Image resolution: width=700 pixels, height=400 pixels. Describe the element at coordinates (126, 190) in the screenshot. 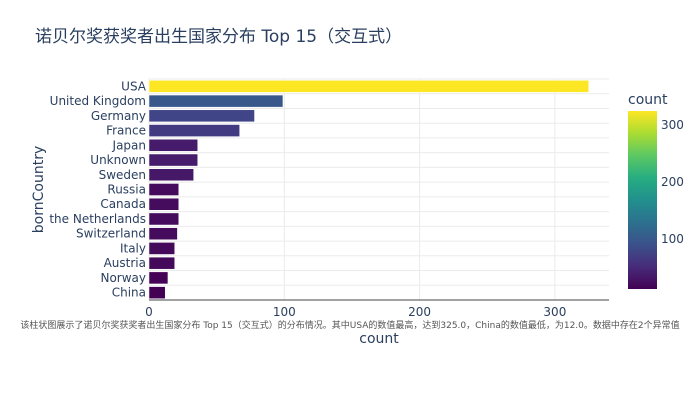

I see `y-tick-label: Russia` at that location.